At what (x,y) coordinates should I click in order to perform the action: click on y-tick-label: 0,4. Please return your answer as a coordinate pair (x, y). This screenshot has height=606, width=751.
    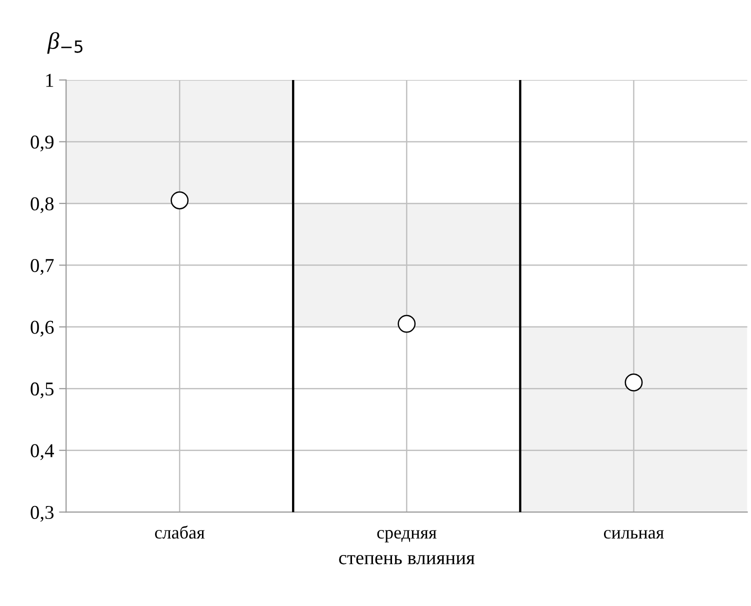
    Looking at the image, I should click on (42, 452).